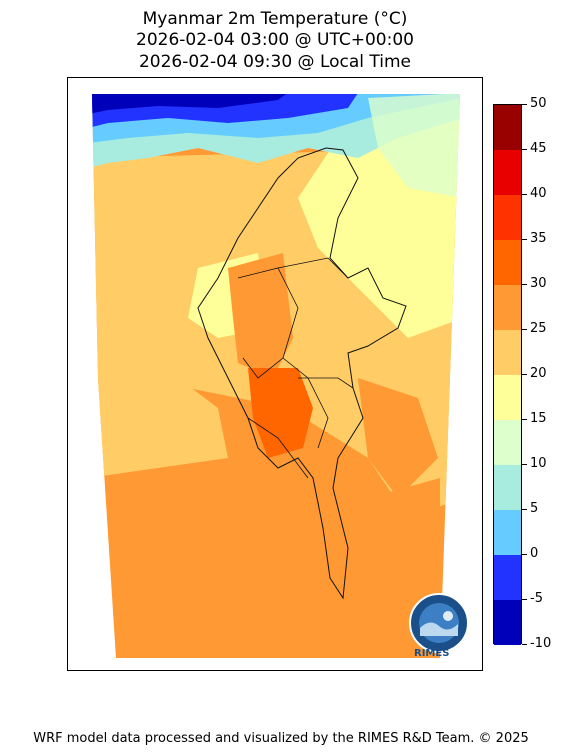  Describe the element at coordinates (538, 148) in the screenshot. I see `colorbar-tick-label: 45` at that location.